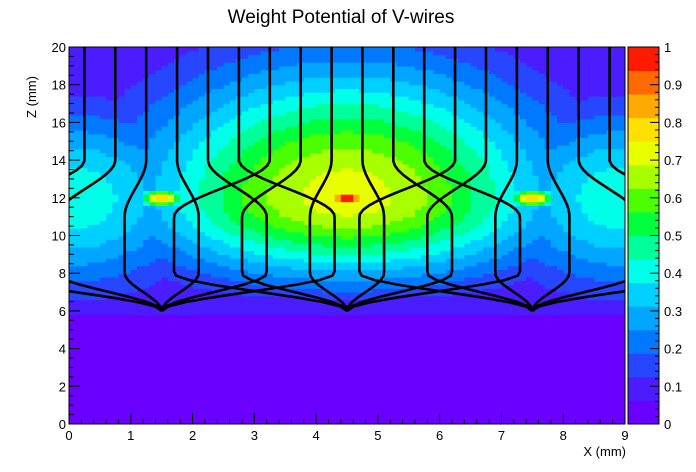 This screenshot has width=696, height=472. What do you see at coordinates (341, 17) in the screenshot?
I see `chart-title: Weight Potential of V-wires` at bounding box center [341, 17].